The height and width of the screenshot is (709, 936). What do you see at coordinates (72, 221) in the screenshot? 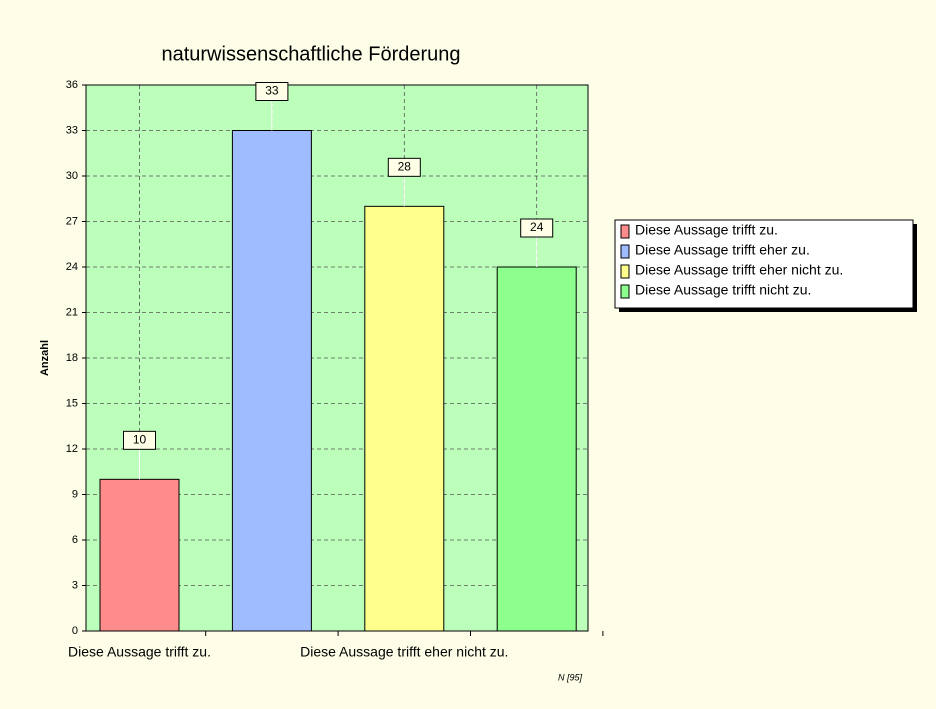
I see `y-tick-label: 27` at bounding box center [72, 221].